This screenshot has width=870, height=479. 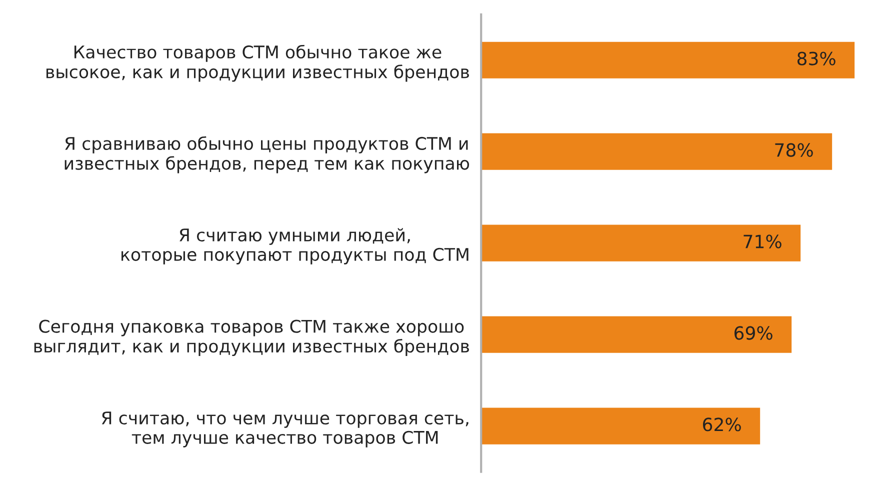 I want to click on data-label: 69%, so click(x=753, y=333).